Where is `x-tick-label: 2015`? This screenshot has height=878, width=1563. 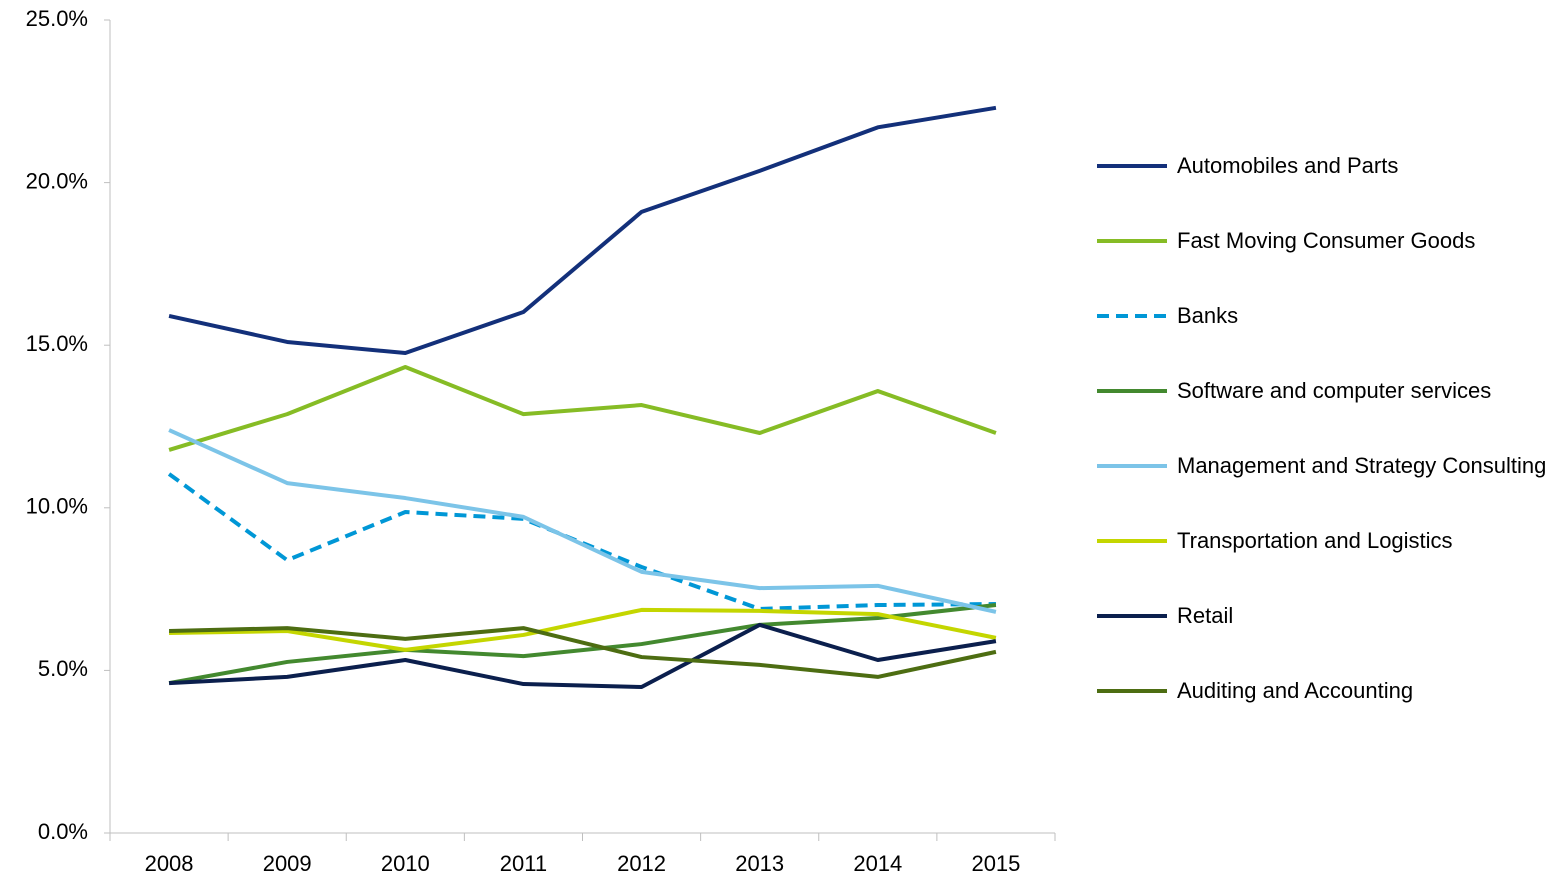 x-tick-label: 2015 is located at coordinates (995, 863).